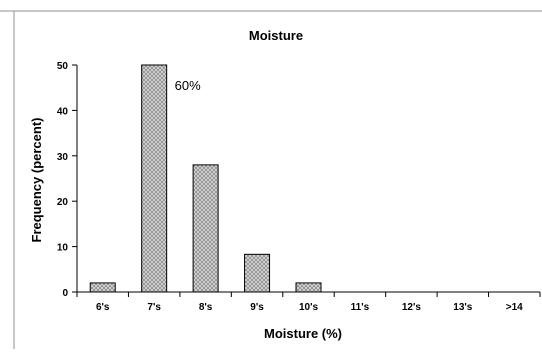 This screenshot has height=354, width=542. What do you see at coordinates (154, 178) in the screenshot?
I see `bar-7s` at bounding box center [154, 178].